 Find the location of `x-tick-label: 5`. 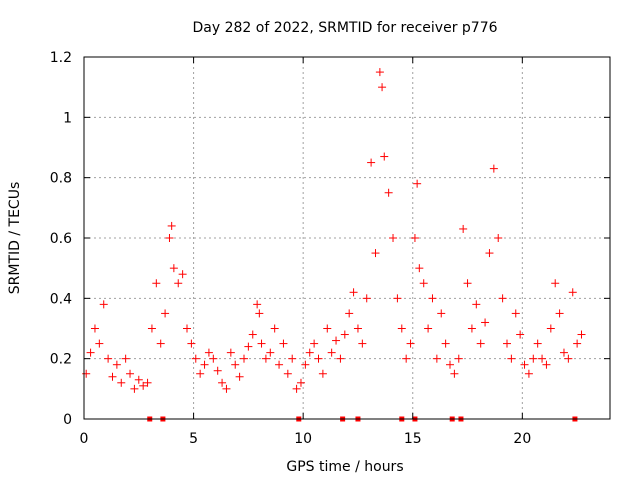

x-tick-label: 5 is located at coordinates (193, 439).